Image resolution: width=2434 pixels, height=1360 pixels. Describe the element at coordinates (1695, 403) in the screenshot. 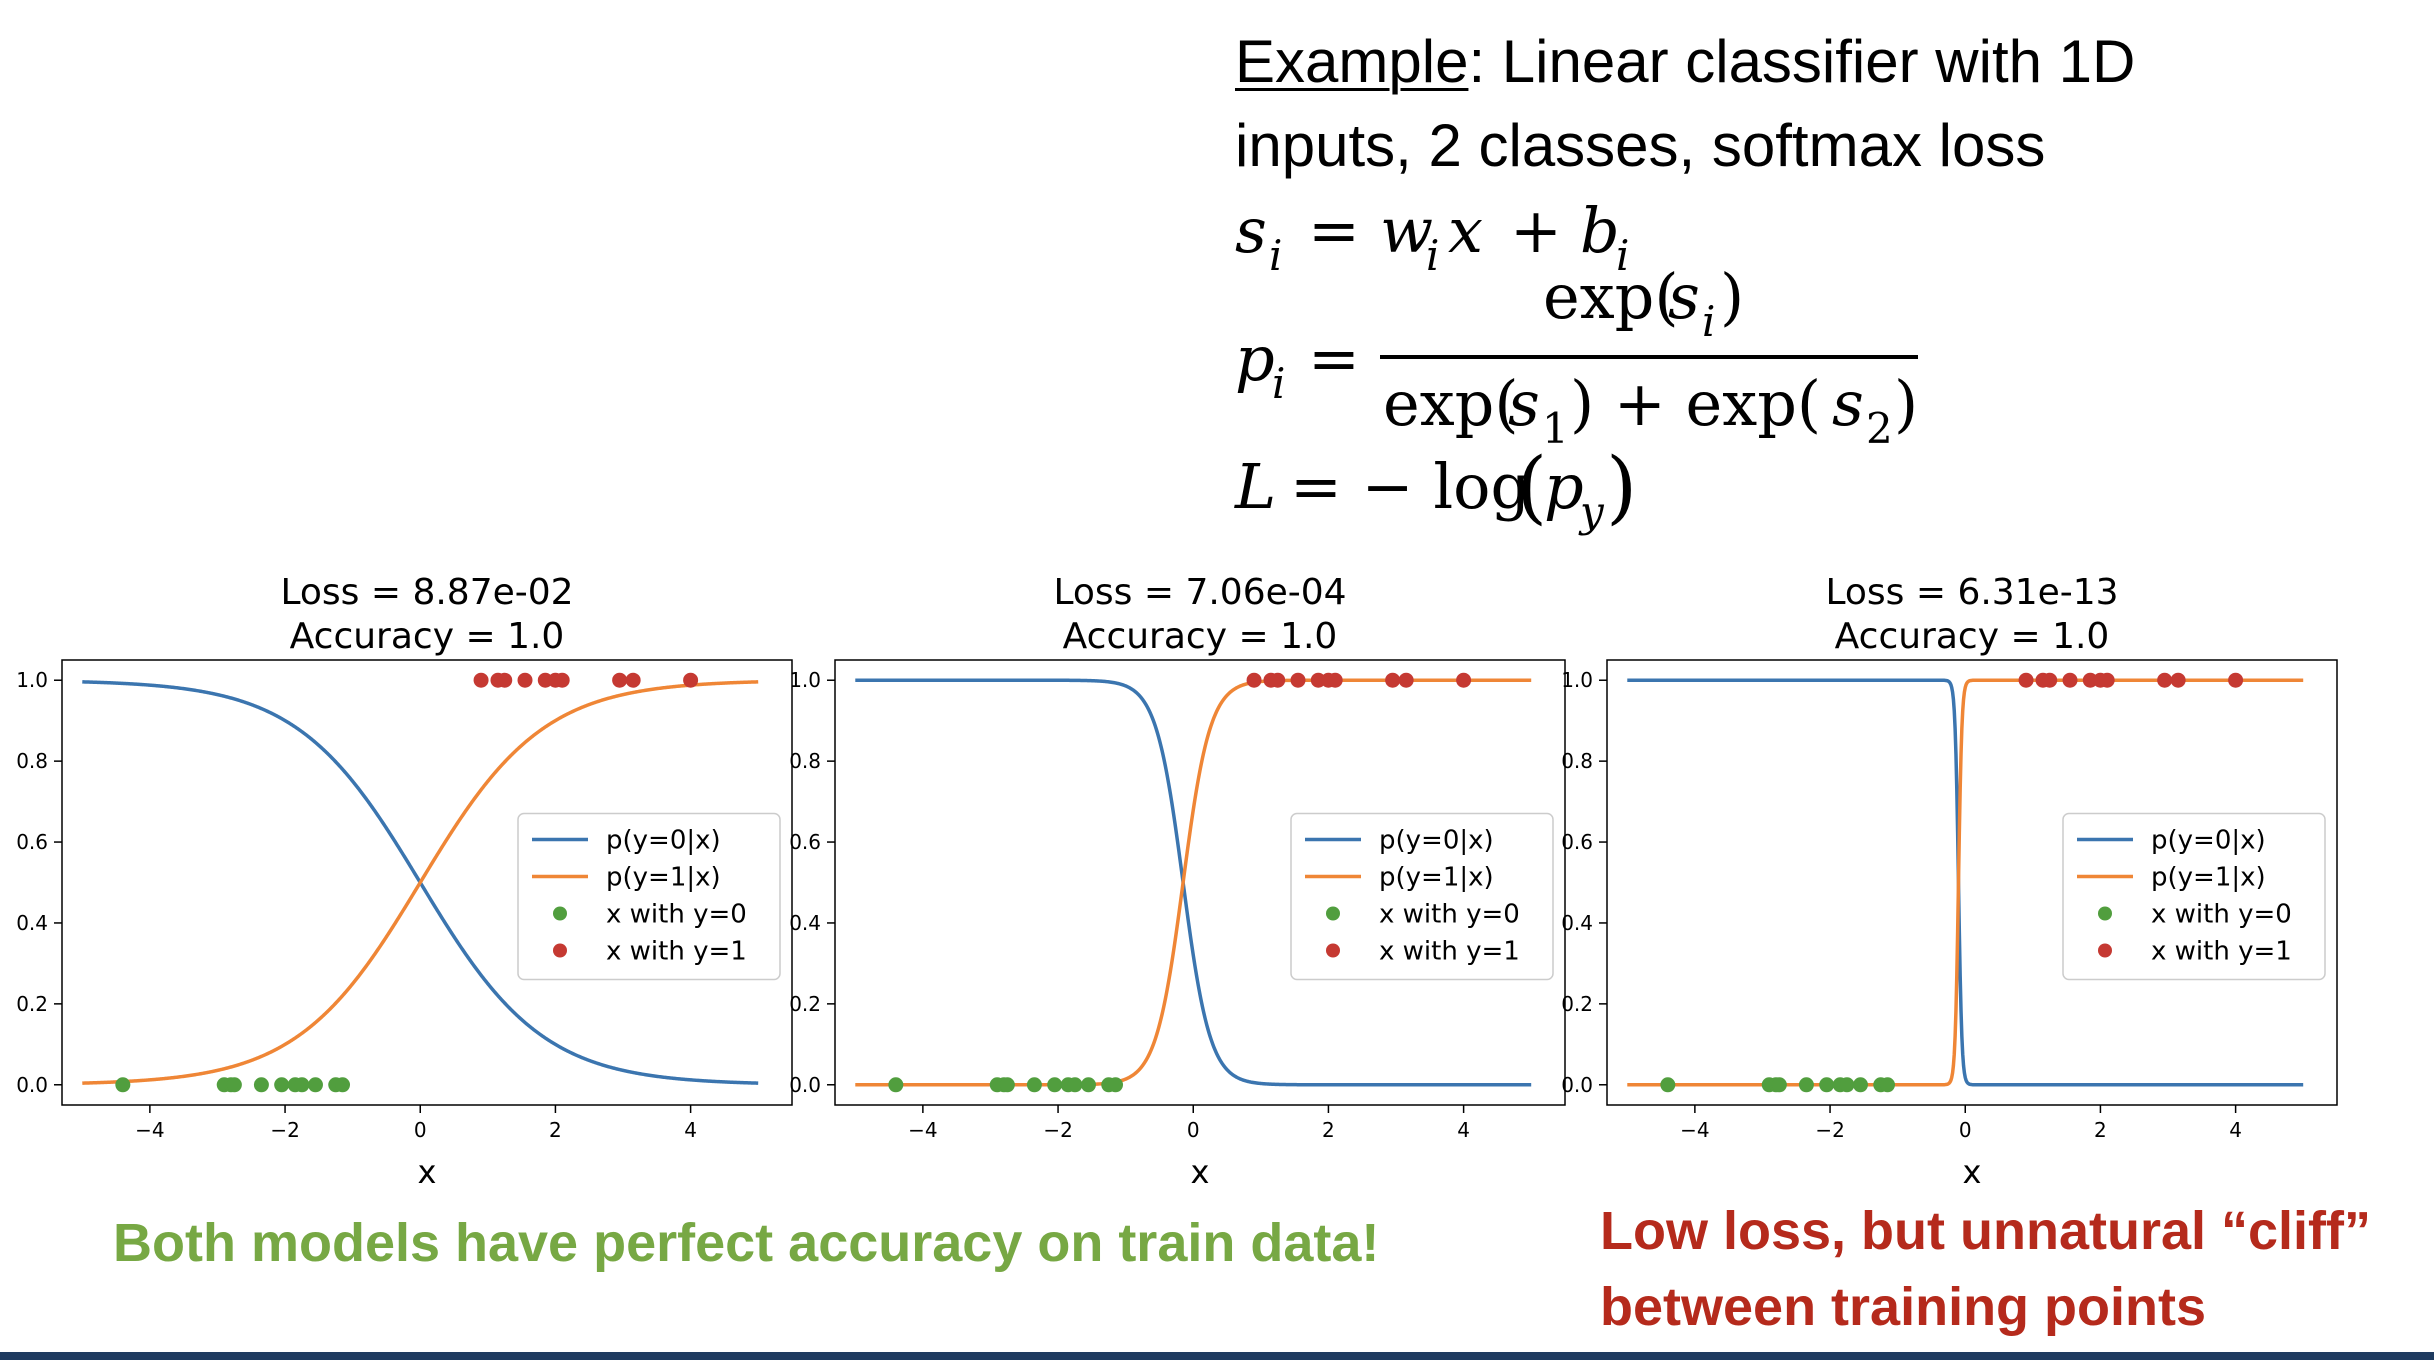

I see `eq-prob-den-mid: ) + exp(` at that location.